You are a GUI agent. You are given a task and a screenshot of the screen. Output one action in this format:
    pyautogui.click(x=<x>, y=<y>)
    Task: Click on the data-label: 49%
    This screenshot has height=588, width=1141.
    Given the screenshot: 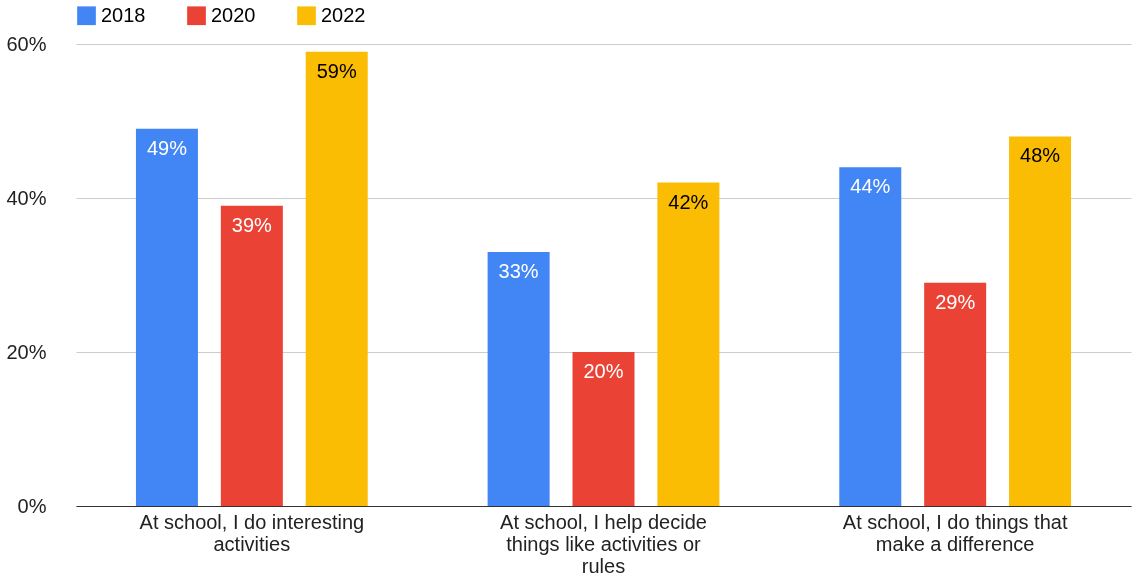 What is the action you would take?
    pyautogui.click(x=167, y=147)
    